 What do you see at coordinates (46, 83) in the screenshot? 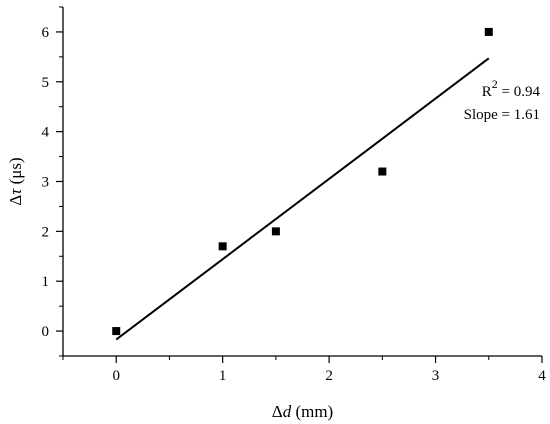
I see `y-tick-label: 5` at bounding box center [46, 83].